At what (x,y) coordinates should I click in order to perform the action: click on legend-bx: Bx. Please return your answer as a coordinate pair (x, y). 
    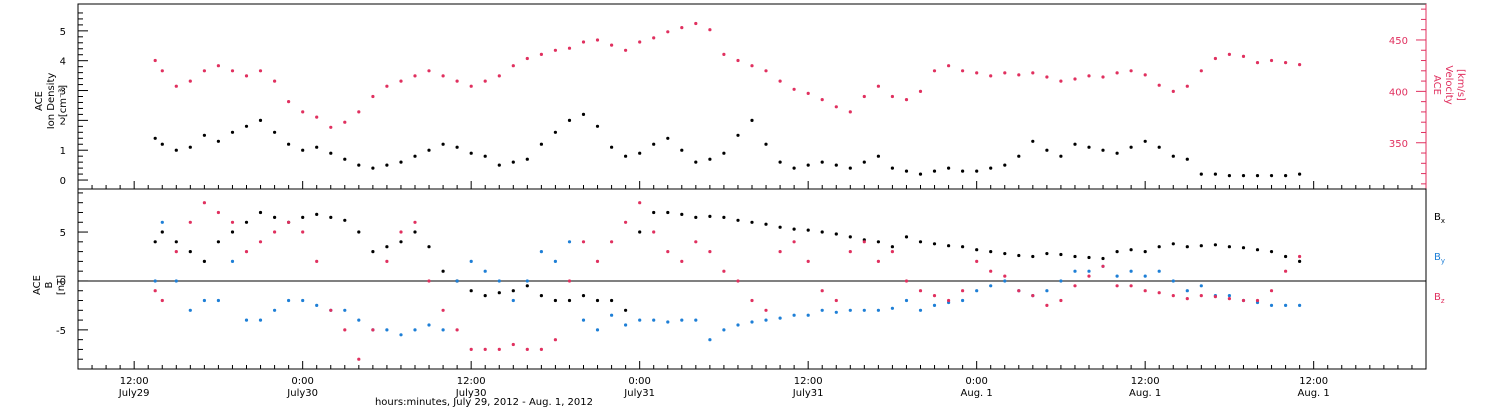
    Looking at the image, I should click on (1439, 218).